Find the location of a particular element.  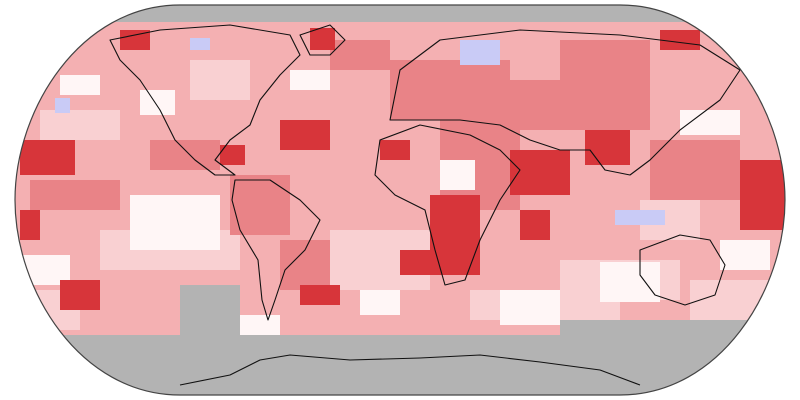

antarctica is located at coordinates (410, 370).